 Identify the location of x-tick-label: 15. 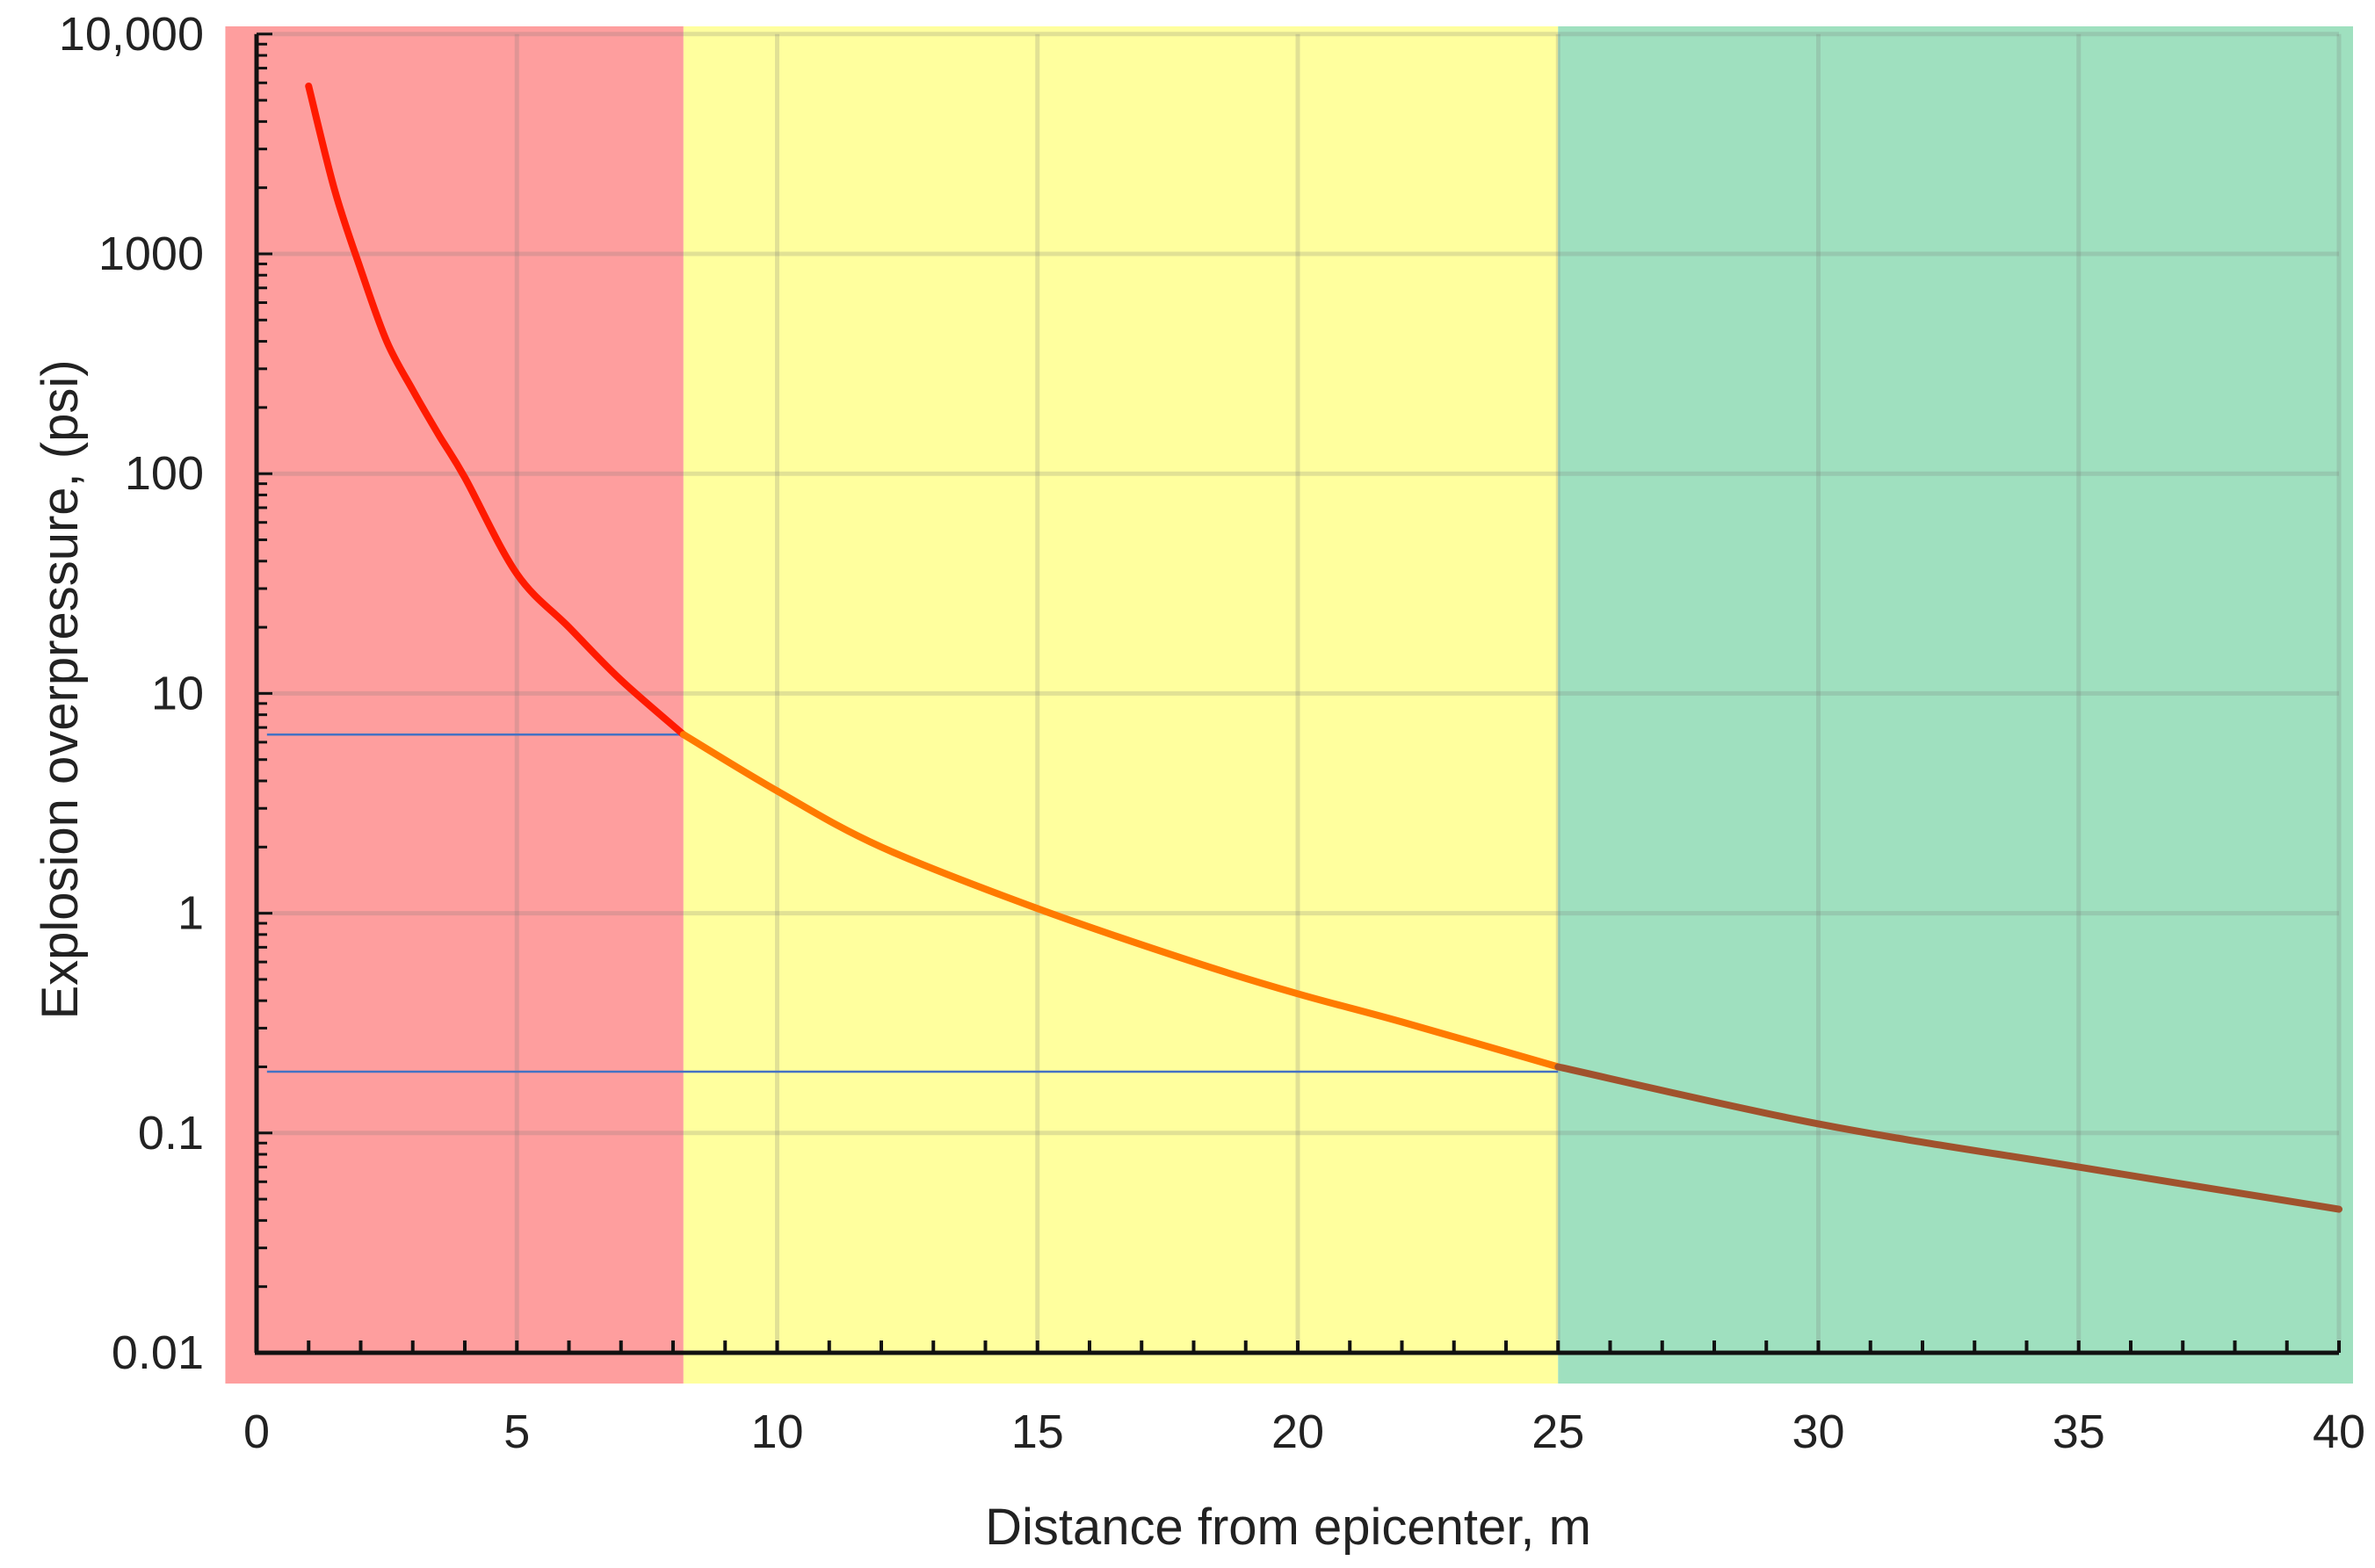
(1037, 1431).